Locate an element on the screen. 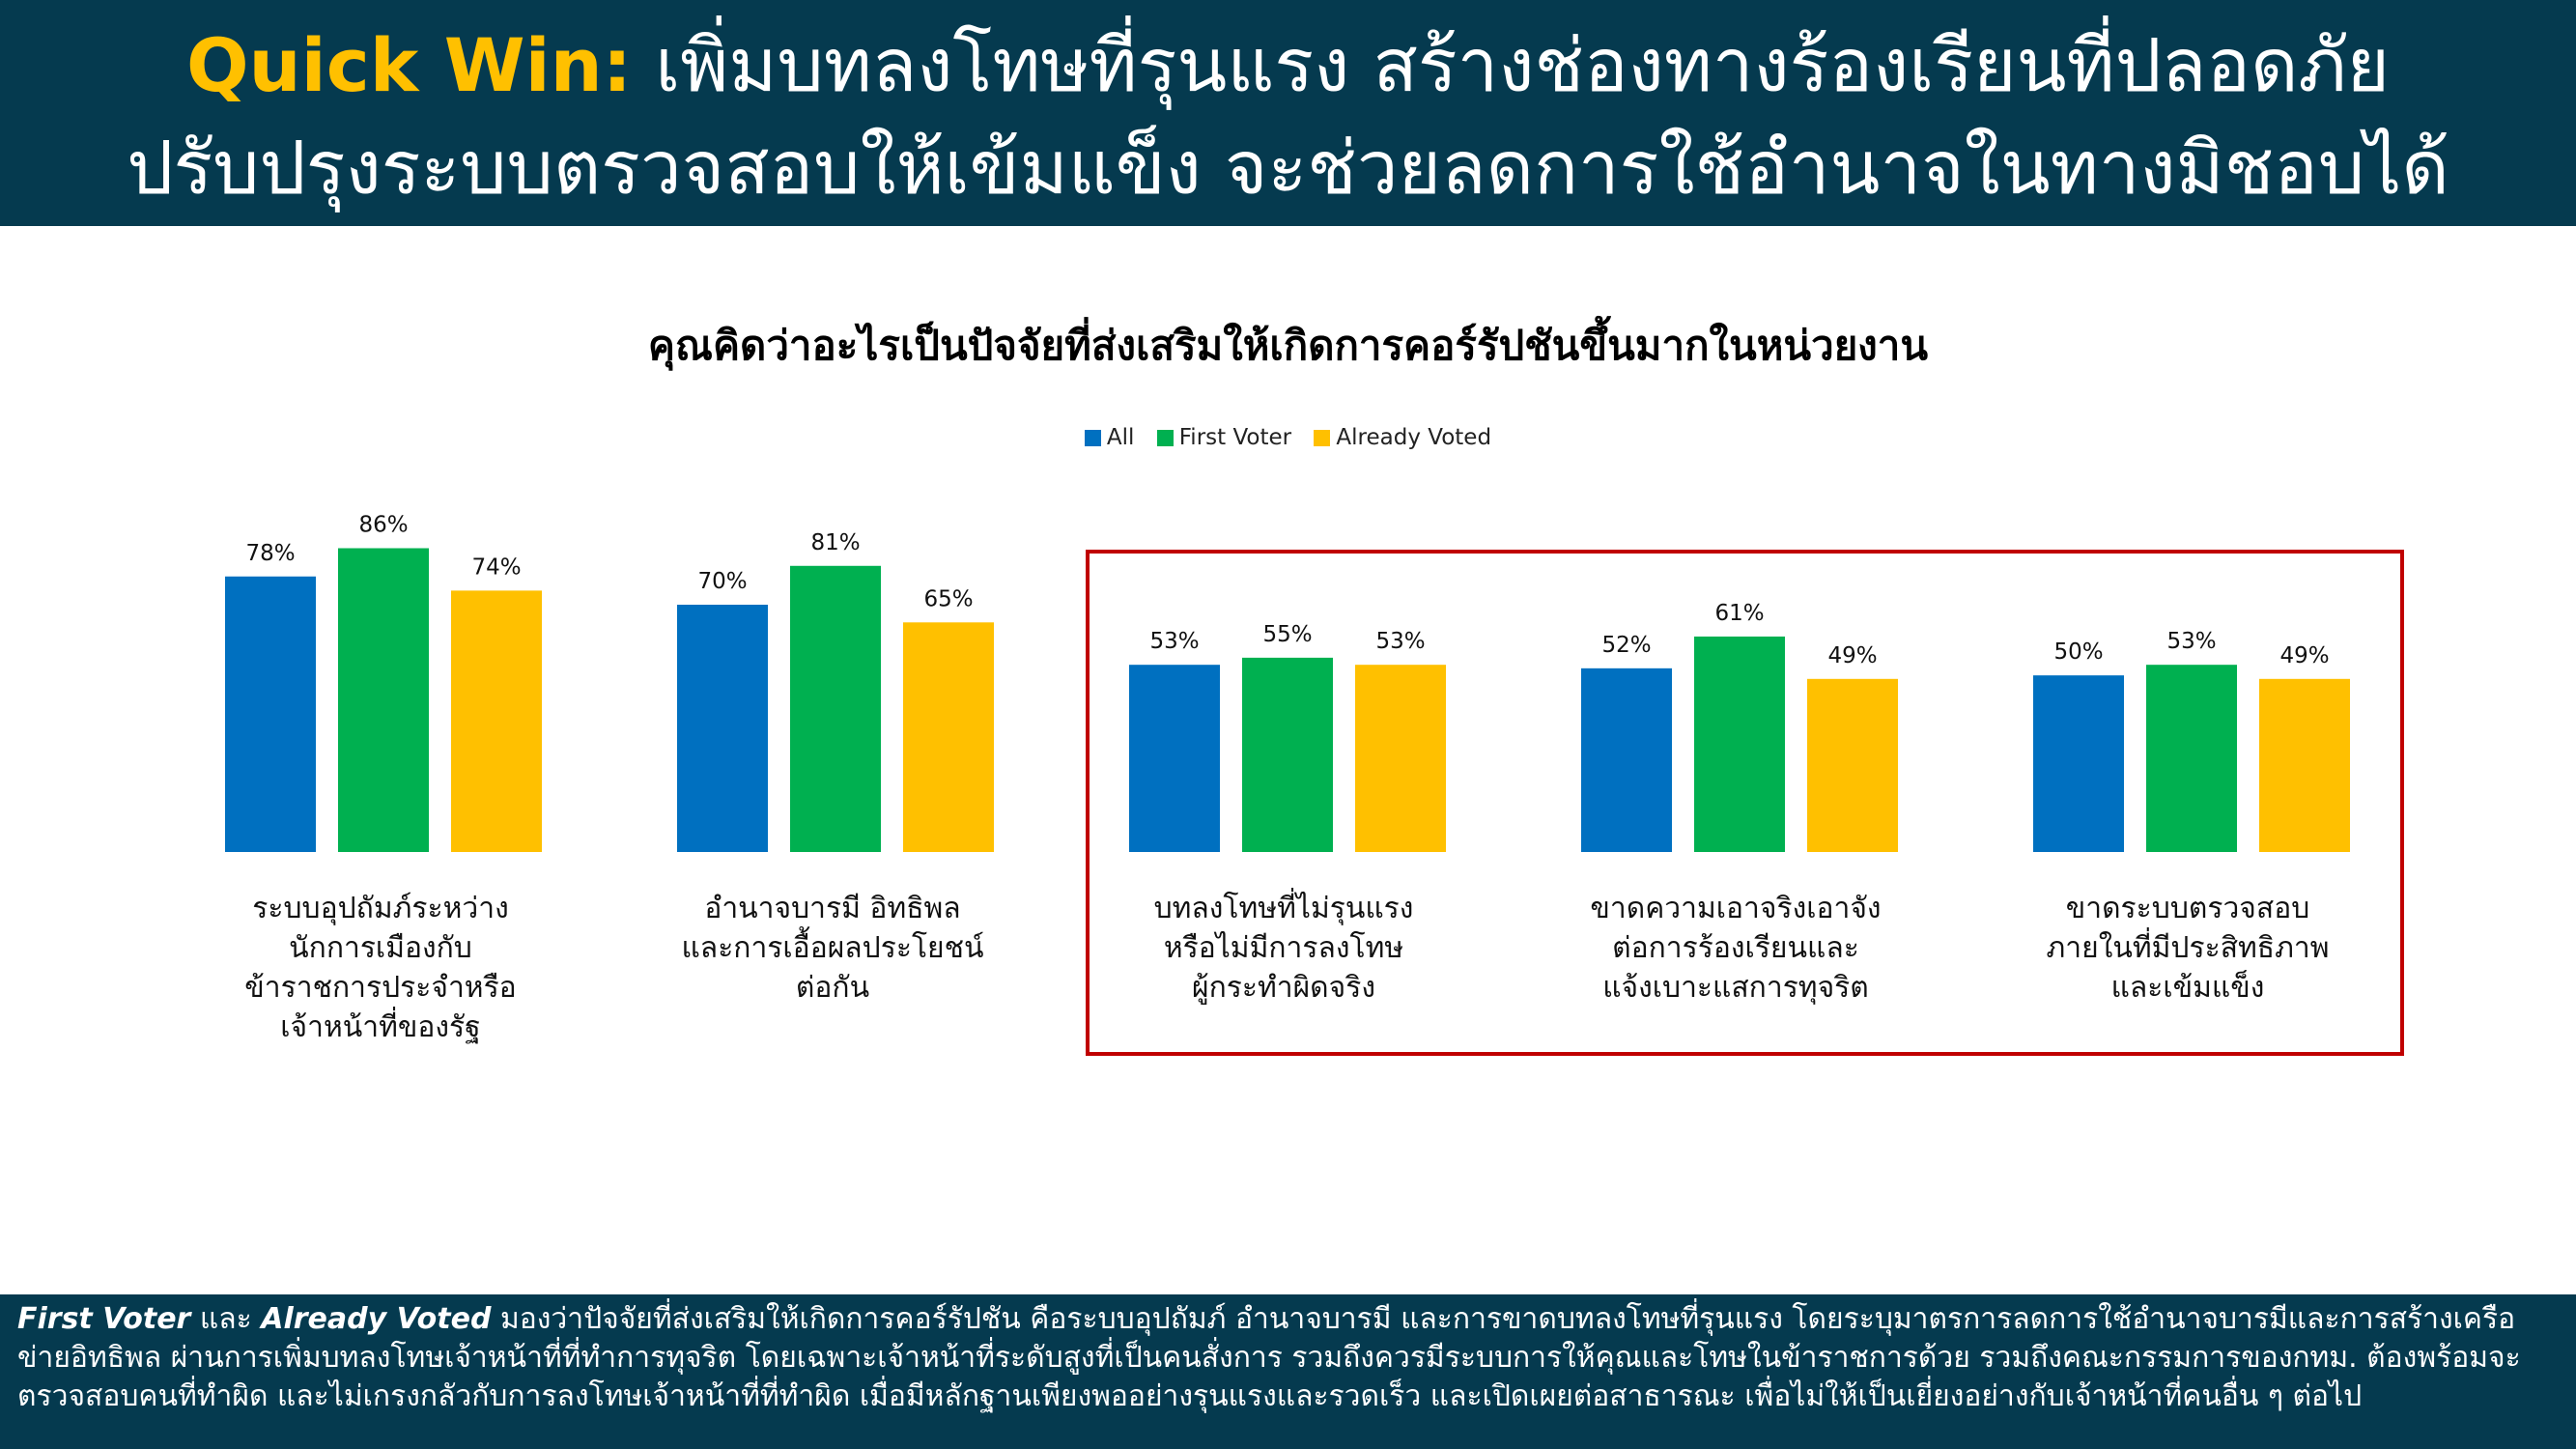  data-label-already-voted-3: 49% is located at coordinates (1852, 655).